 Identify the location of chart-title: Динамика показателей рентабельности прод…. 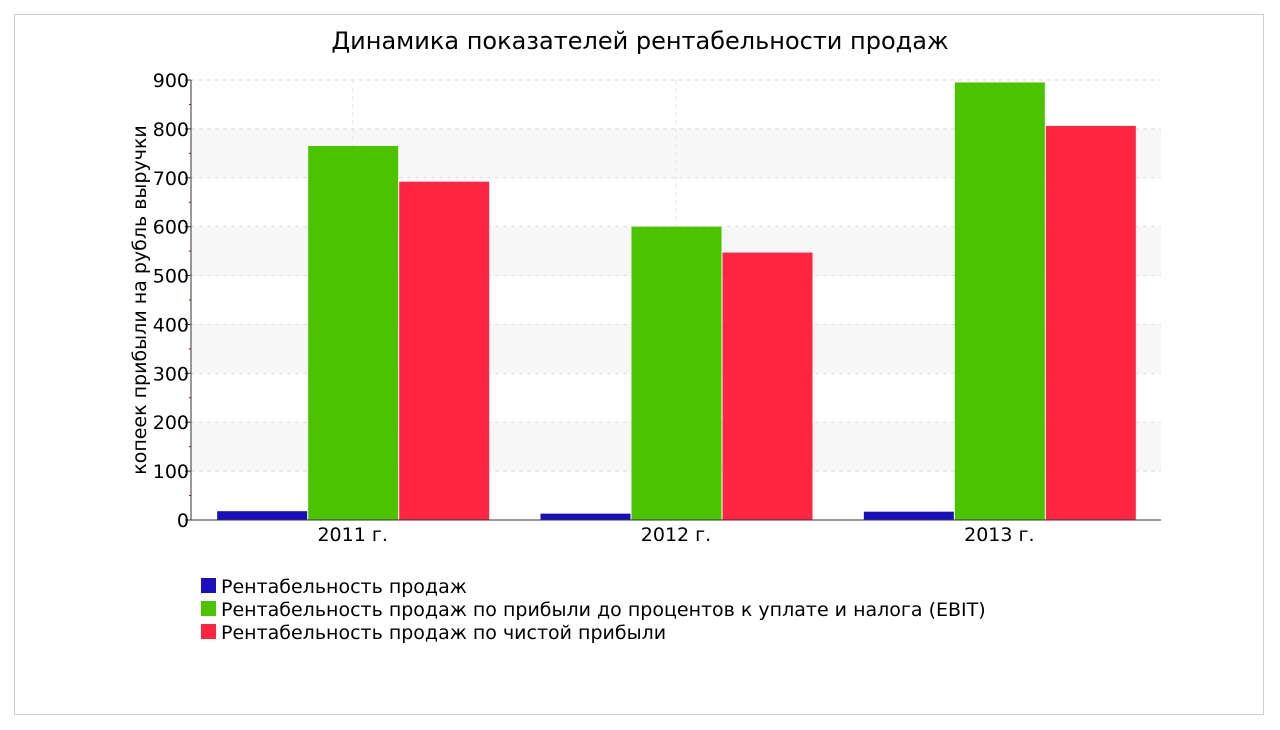
(639, 41).